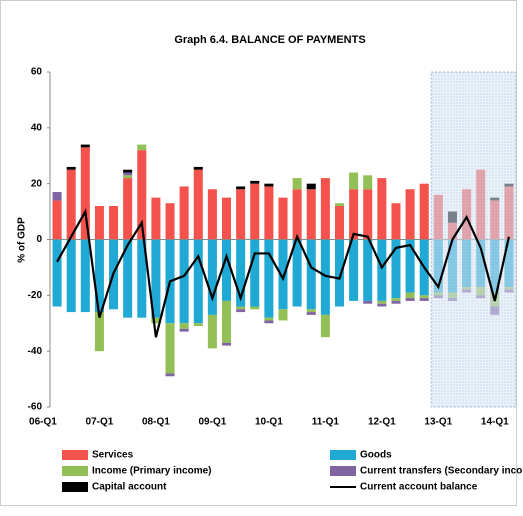 The image size is (523, 516). I want to click on legend-label: Goods, so click(376, 455).